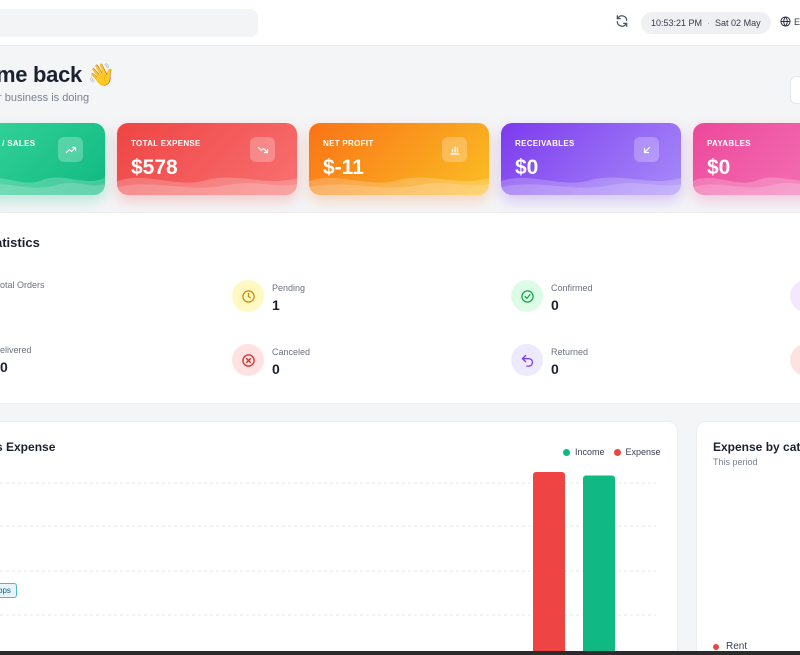 This screenshot has height=655, width=800. I want to click on bar-income, so click(599, 565).